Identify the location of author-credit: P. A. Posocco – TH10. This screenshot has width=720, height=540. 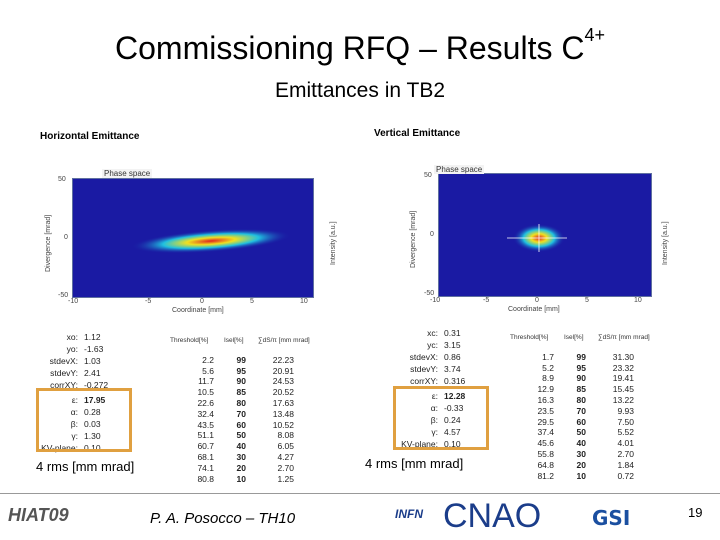
(223, 518).